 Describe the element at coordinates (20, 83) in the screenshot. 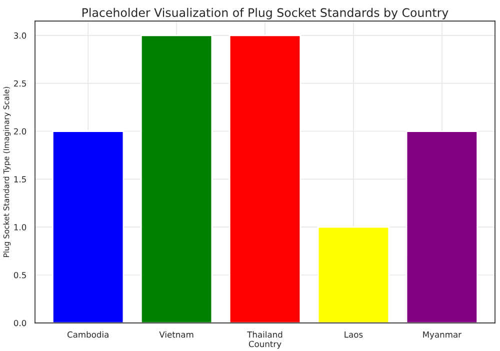

I see `y-tick-label: 2.5` at that location.